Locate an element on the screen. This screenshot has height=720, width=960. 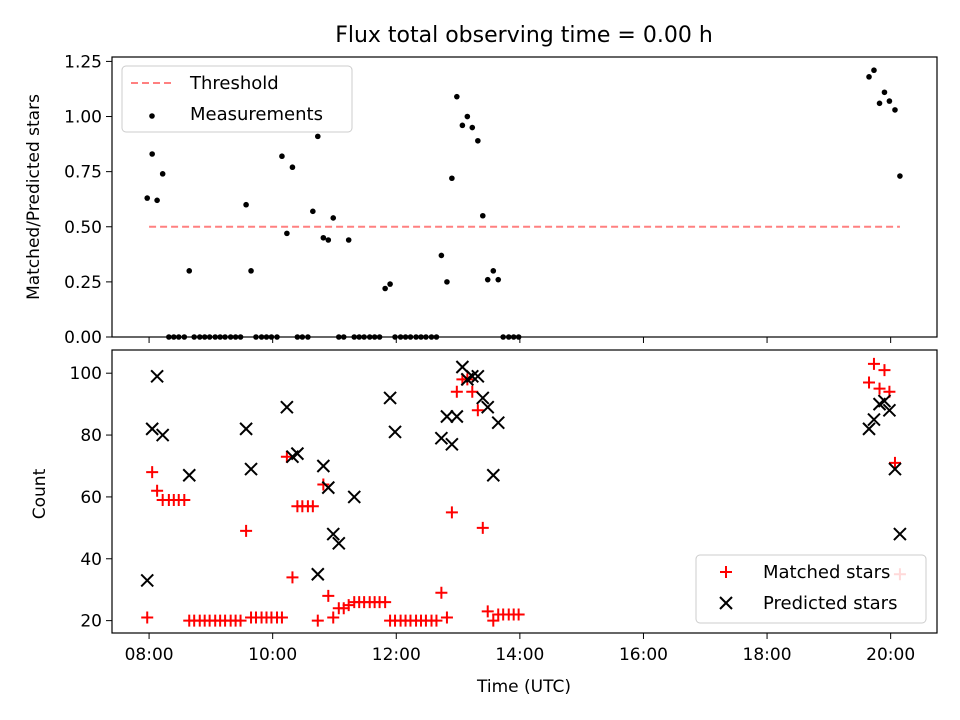
top-y-axis-ticks: 0.00 0.25 0.50 0.75 1.00 1.25 is located at coordinates (88, 200).